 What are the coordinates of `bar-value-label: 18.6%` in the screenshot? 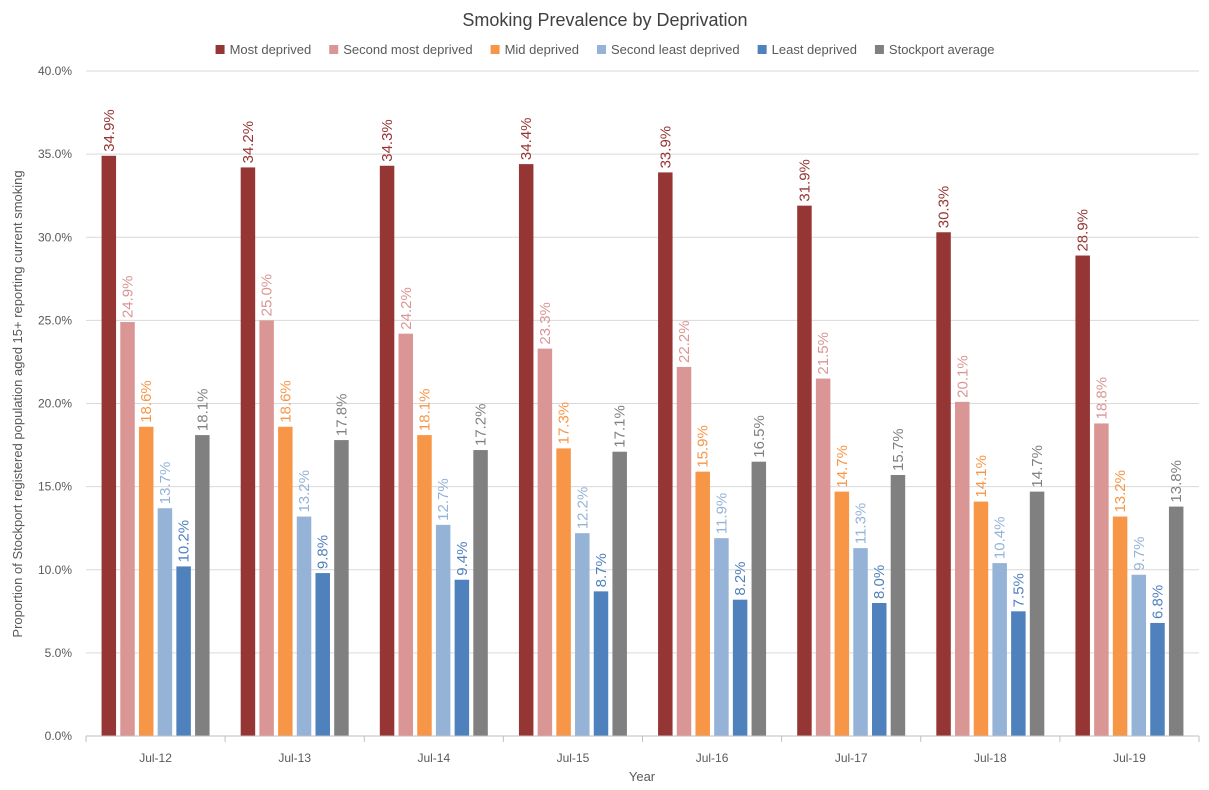 It's located at (285, 401).